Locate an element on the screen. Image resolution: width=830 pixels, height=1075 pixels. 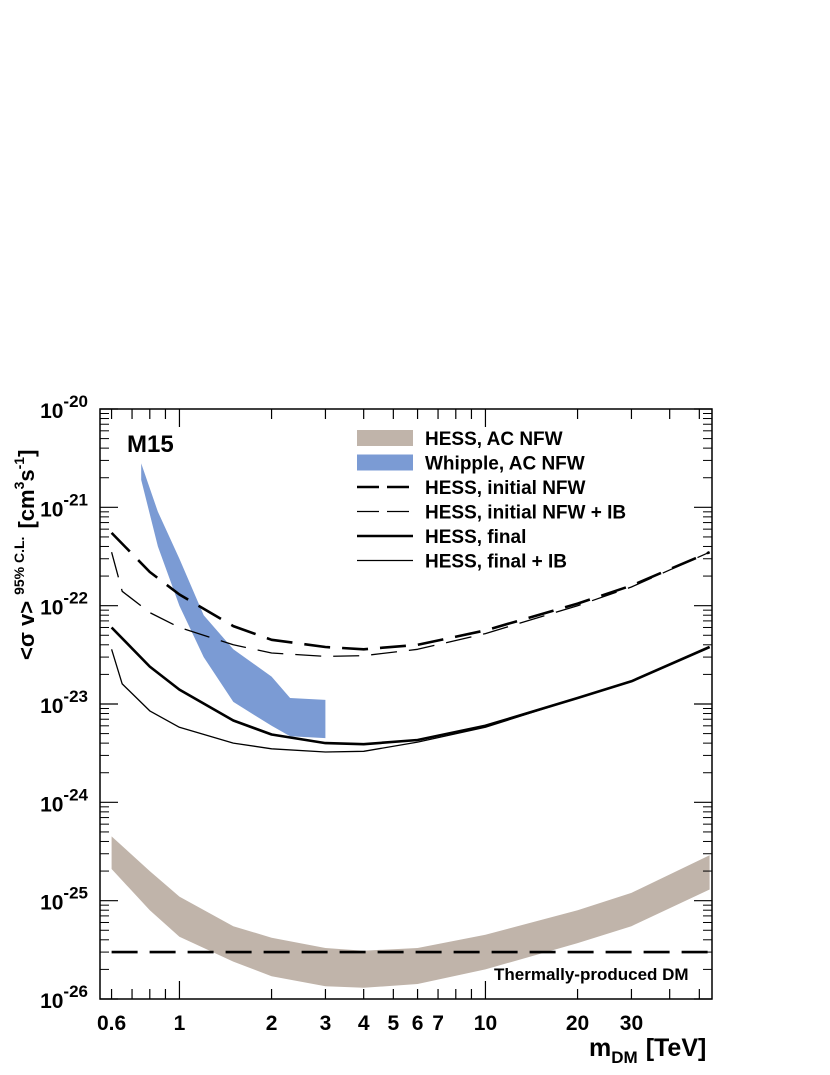
x-axis-label-sub: DM is located at coordinates (624, 1057).